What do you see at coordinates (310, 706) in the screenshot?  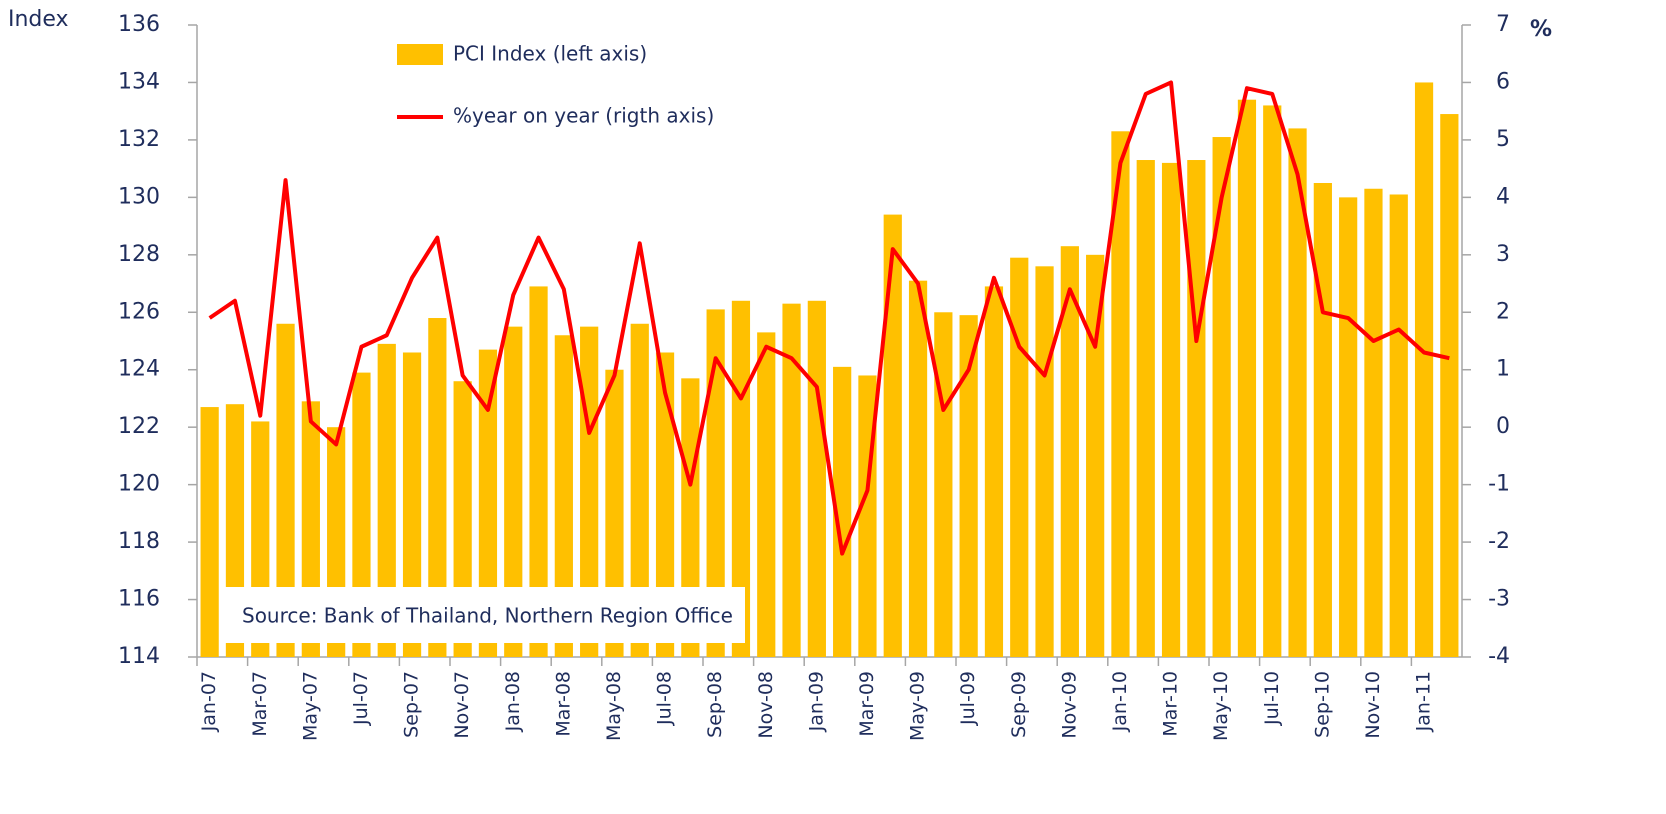 I see `x-tick-label: May-07` at bounding box center [310, 706].